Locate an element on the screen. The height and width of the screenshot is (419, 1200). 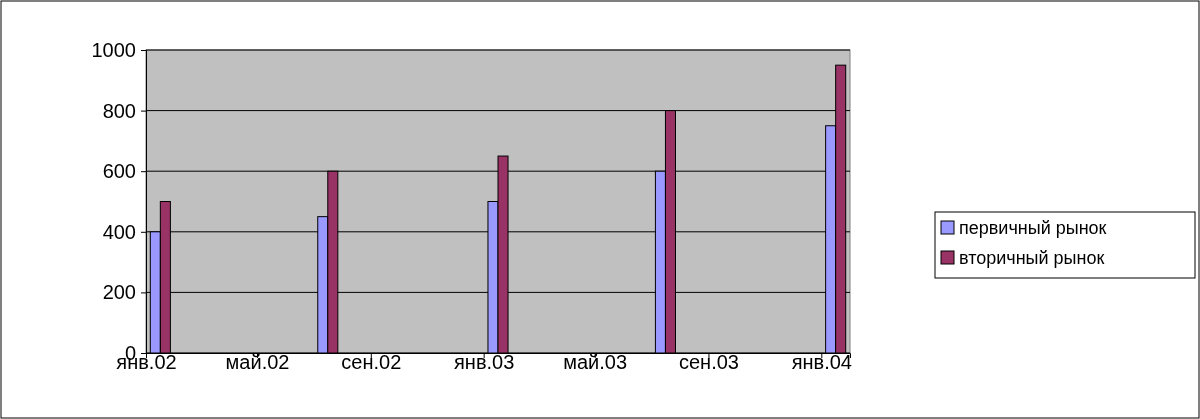
legend-label: первичный рынок is located at coordinates (1033, 228).